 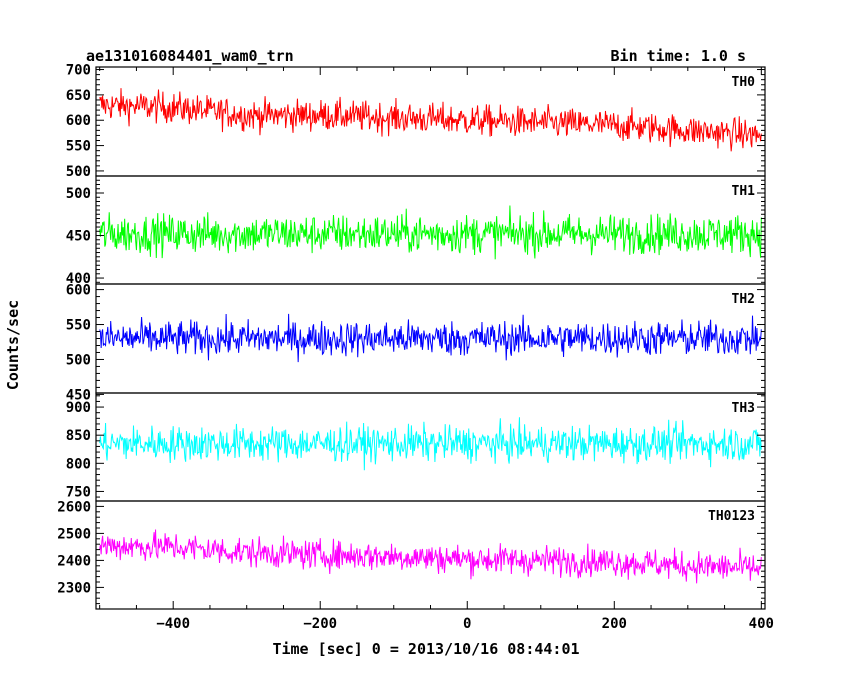 What do you see at coordinates (13, 345) in the screenshot?
I see `y-axis-label: Counts/sec` at bounding box center [13, 345].